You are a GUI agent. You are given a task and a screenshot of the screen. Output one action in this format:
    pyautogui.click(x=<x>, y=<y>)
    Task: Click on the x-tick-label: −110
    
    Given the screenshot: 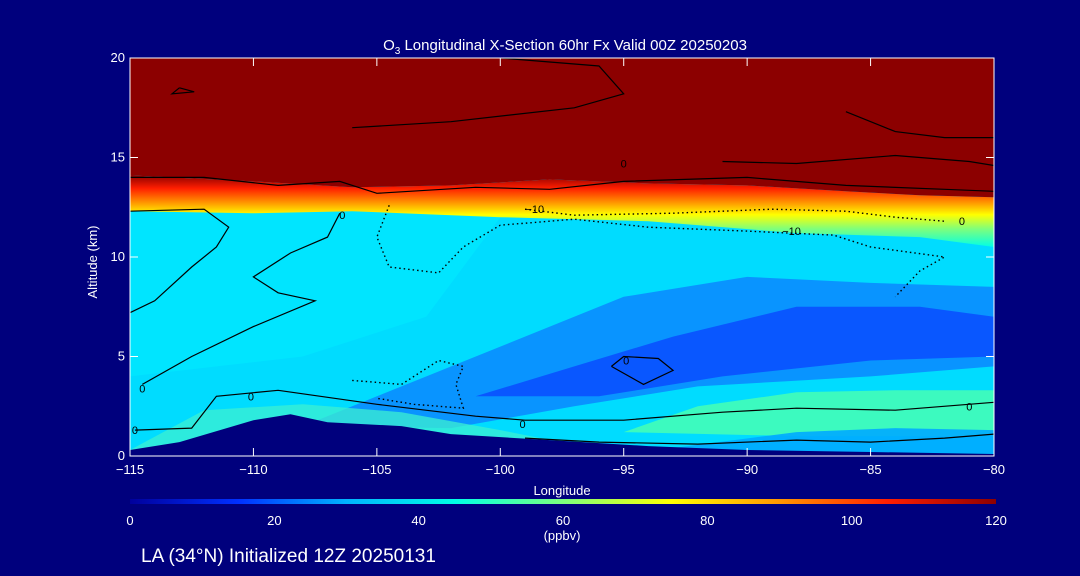 What is the action you would take?
    pyautogui.click(x=253, y=469)
    